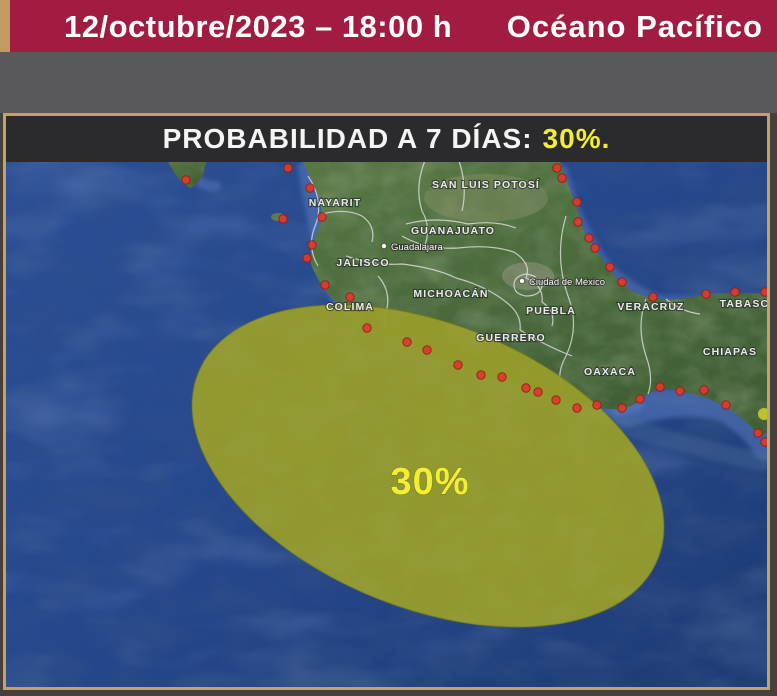 The width and height of the screenshot is (777, 696). I want to click on accent-stripe, so click(5, 26).